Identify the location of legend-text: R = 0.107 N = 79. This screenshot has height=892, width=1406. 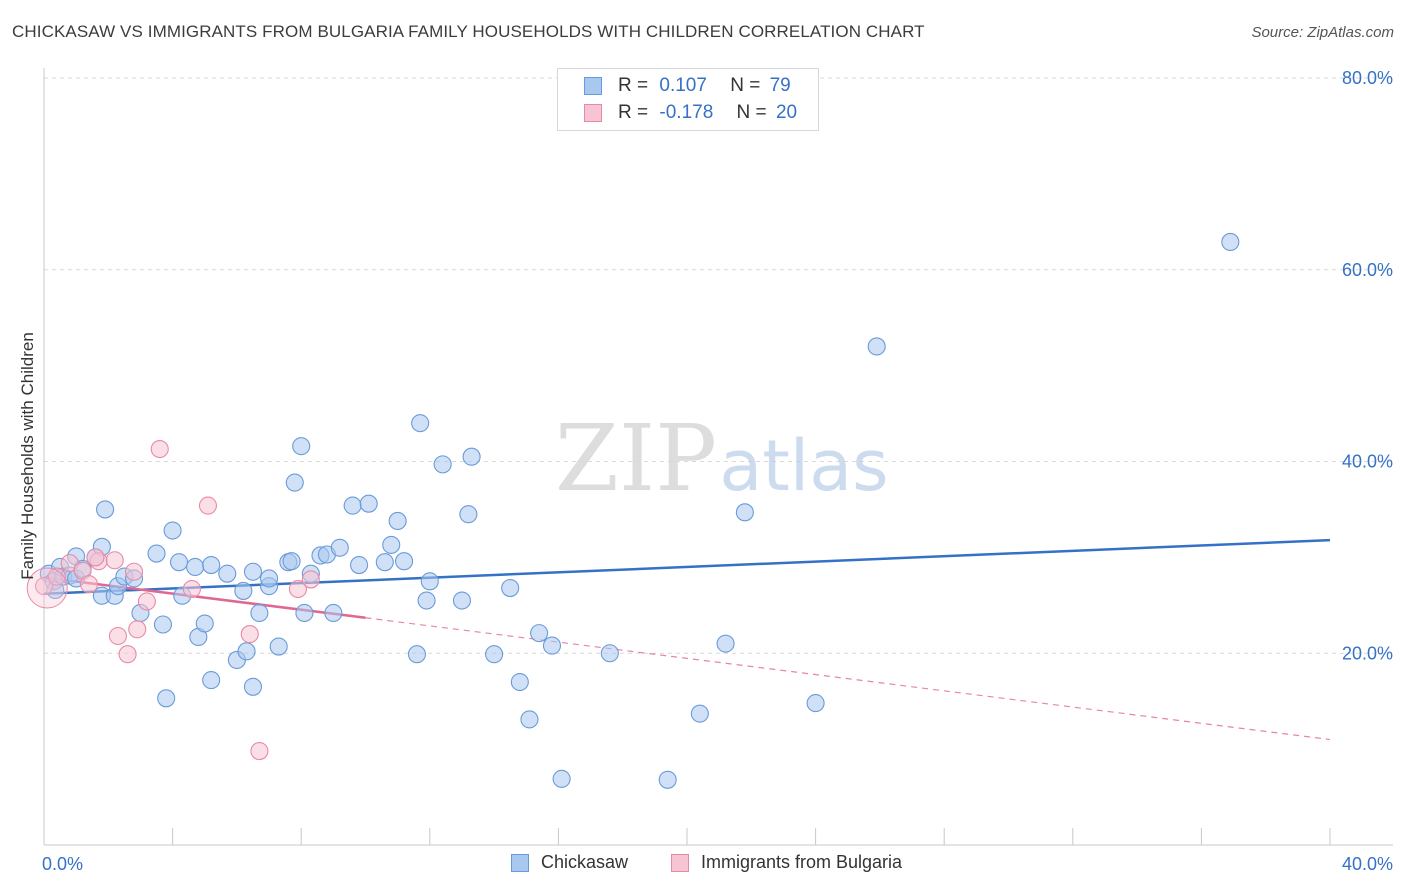
(704, 86).